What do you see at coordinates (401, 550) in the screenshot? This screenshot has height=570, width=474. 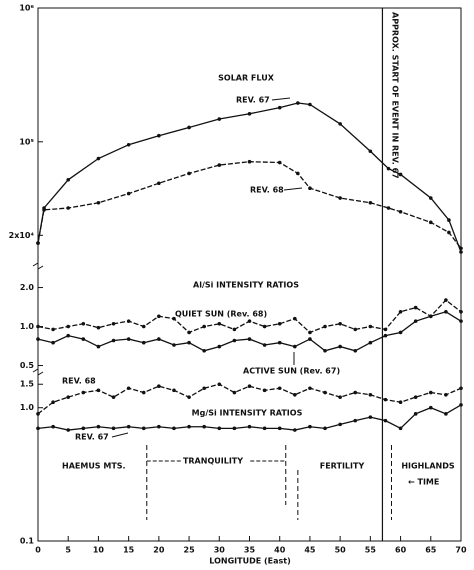 I see `x-tick-label: 60` at bounding box center [401, 550].